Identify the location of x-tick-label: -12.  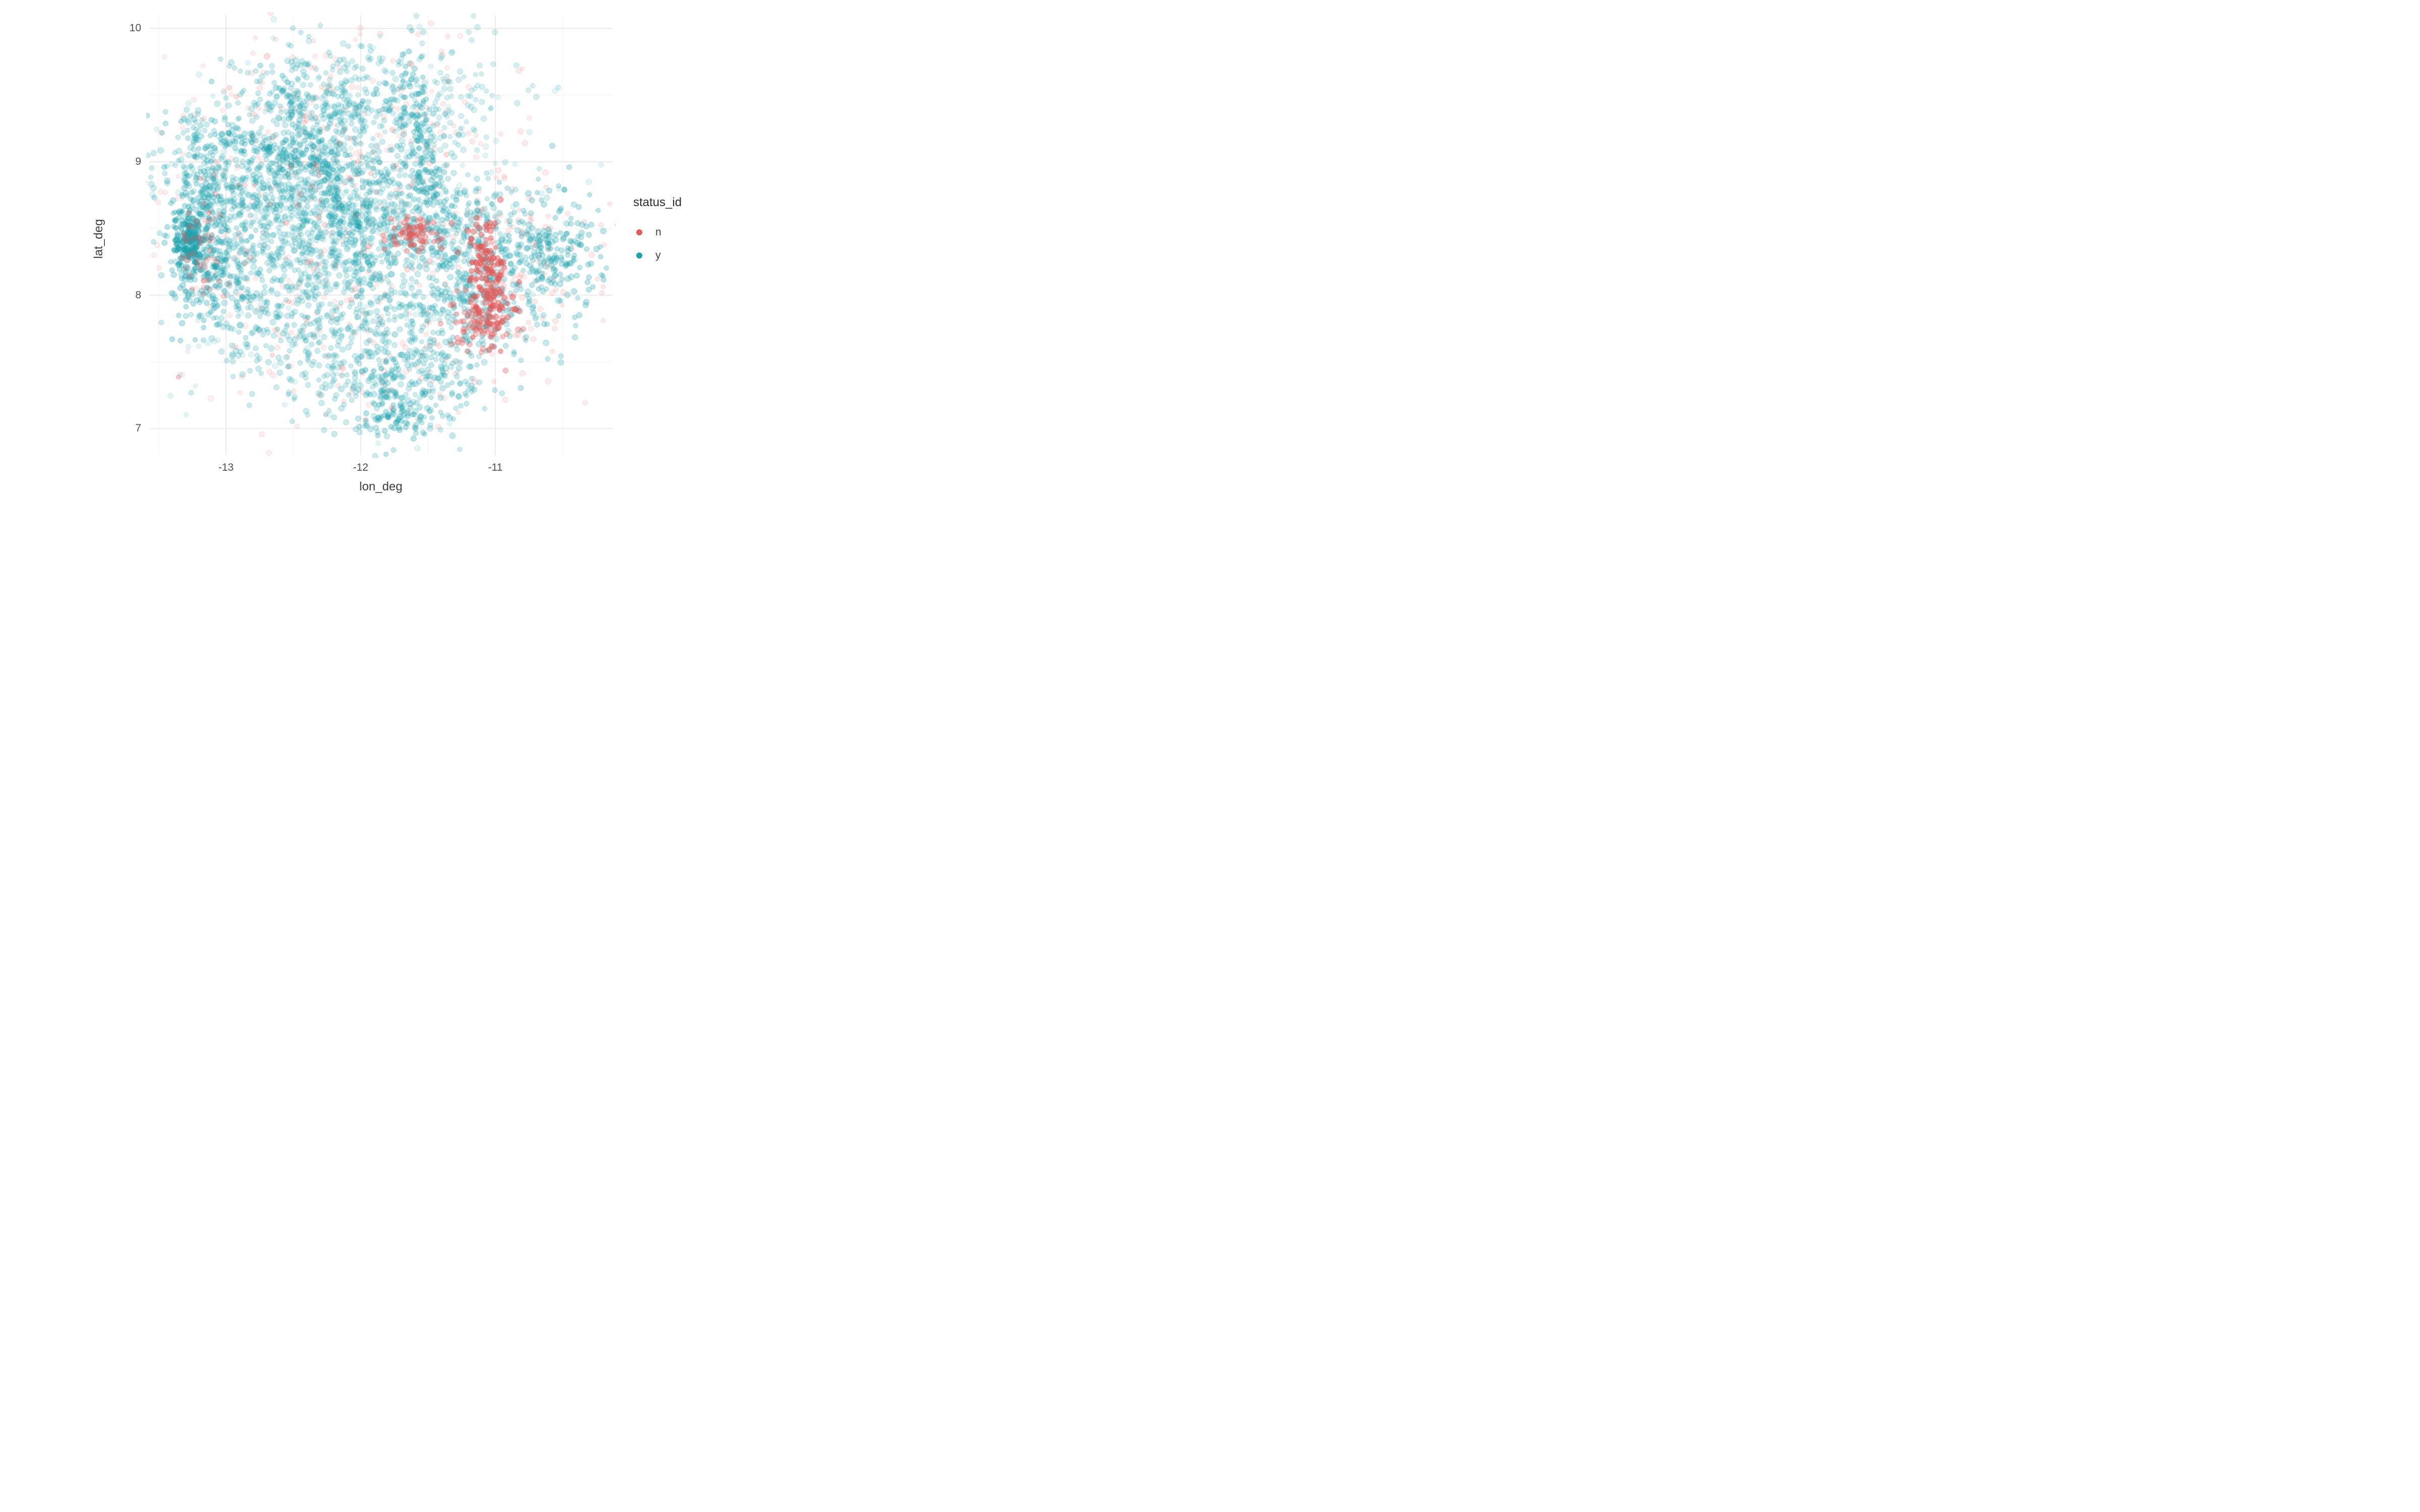
(361, 467).